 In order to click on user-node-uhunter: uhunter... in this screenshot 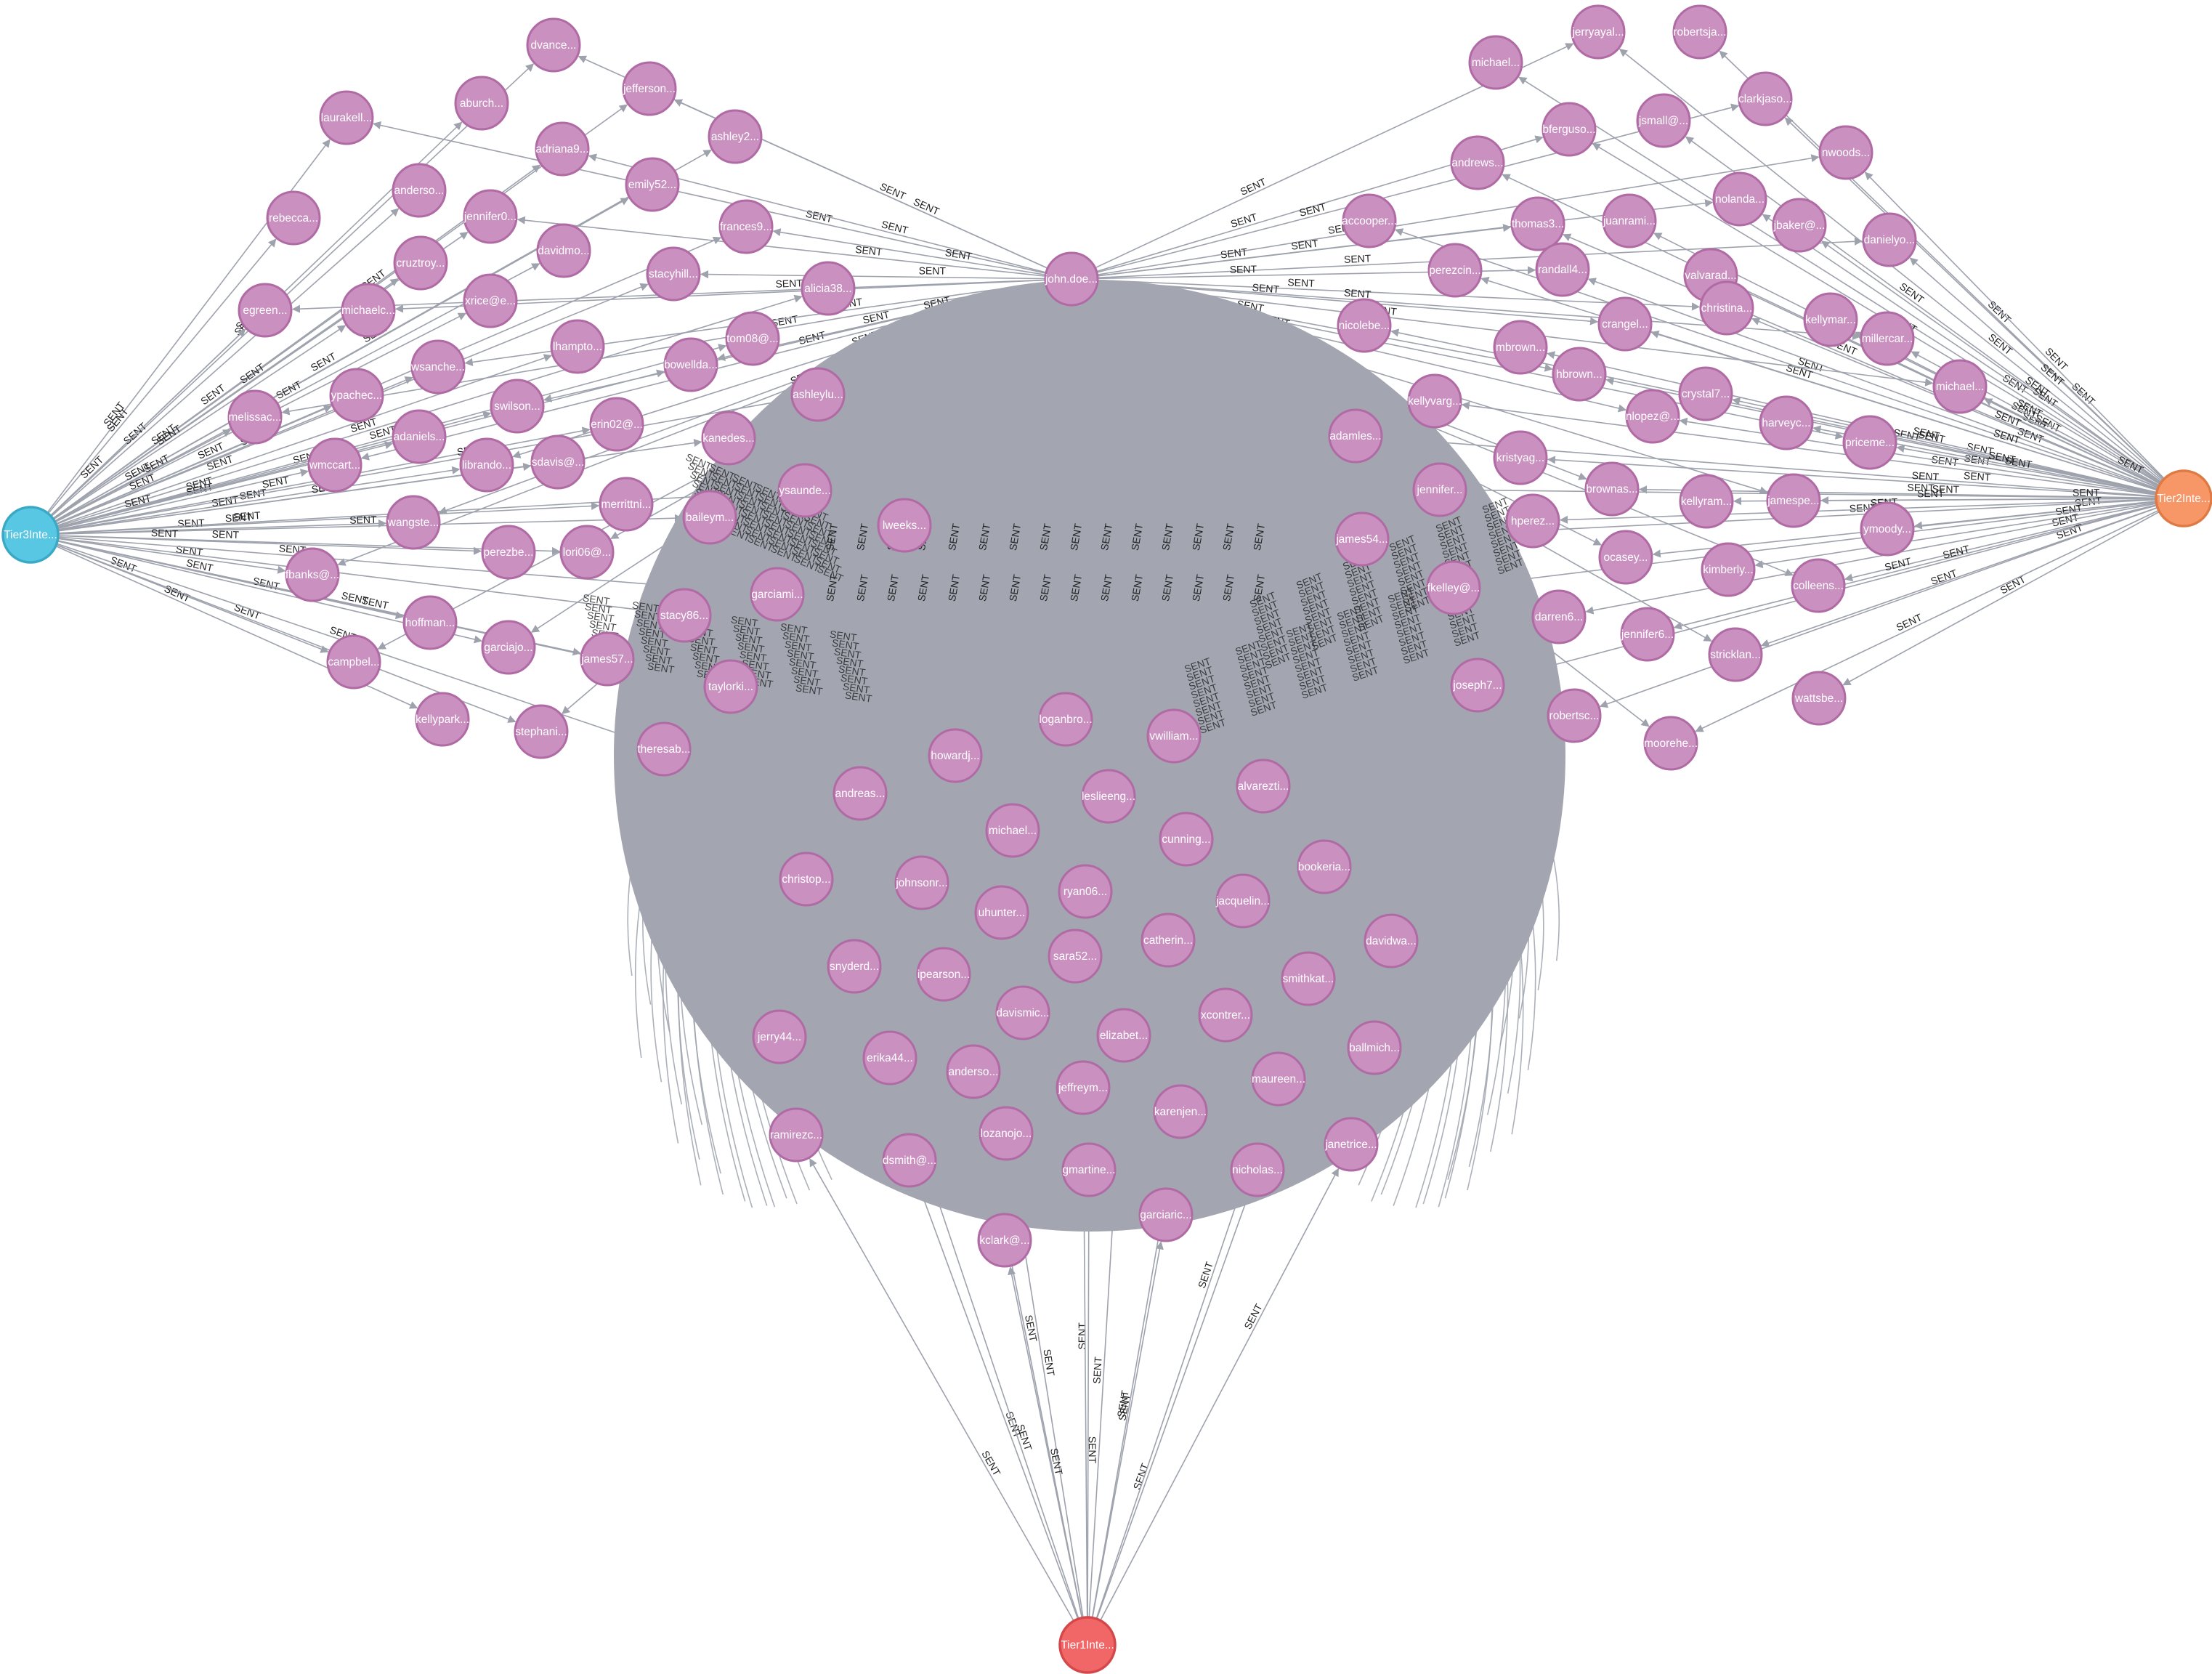, I will do `click(1001, 912)`.